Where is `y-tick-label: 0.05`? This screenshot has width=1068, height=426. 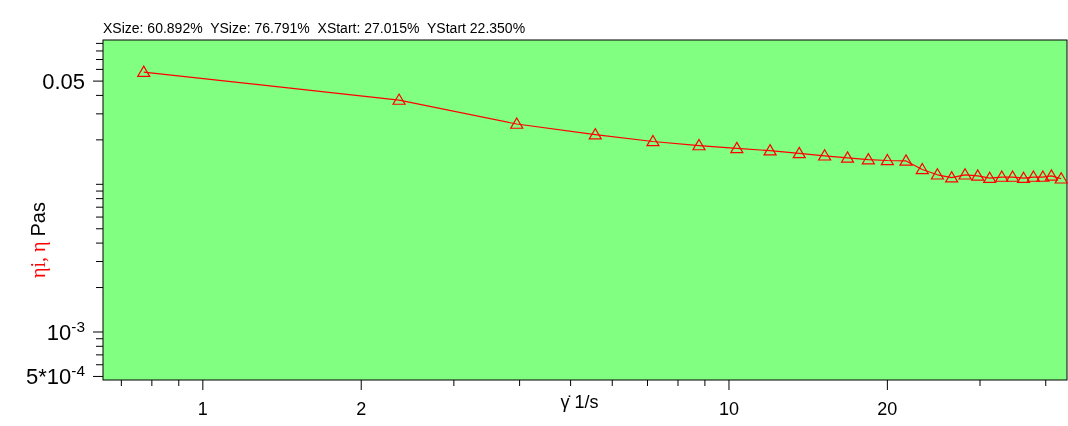
y-tick-label: 0.05 is located at coordinates (63, 82).